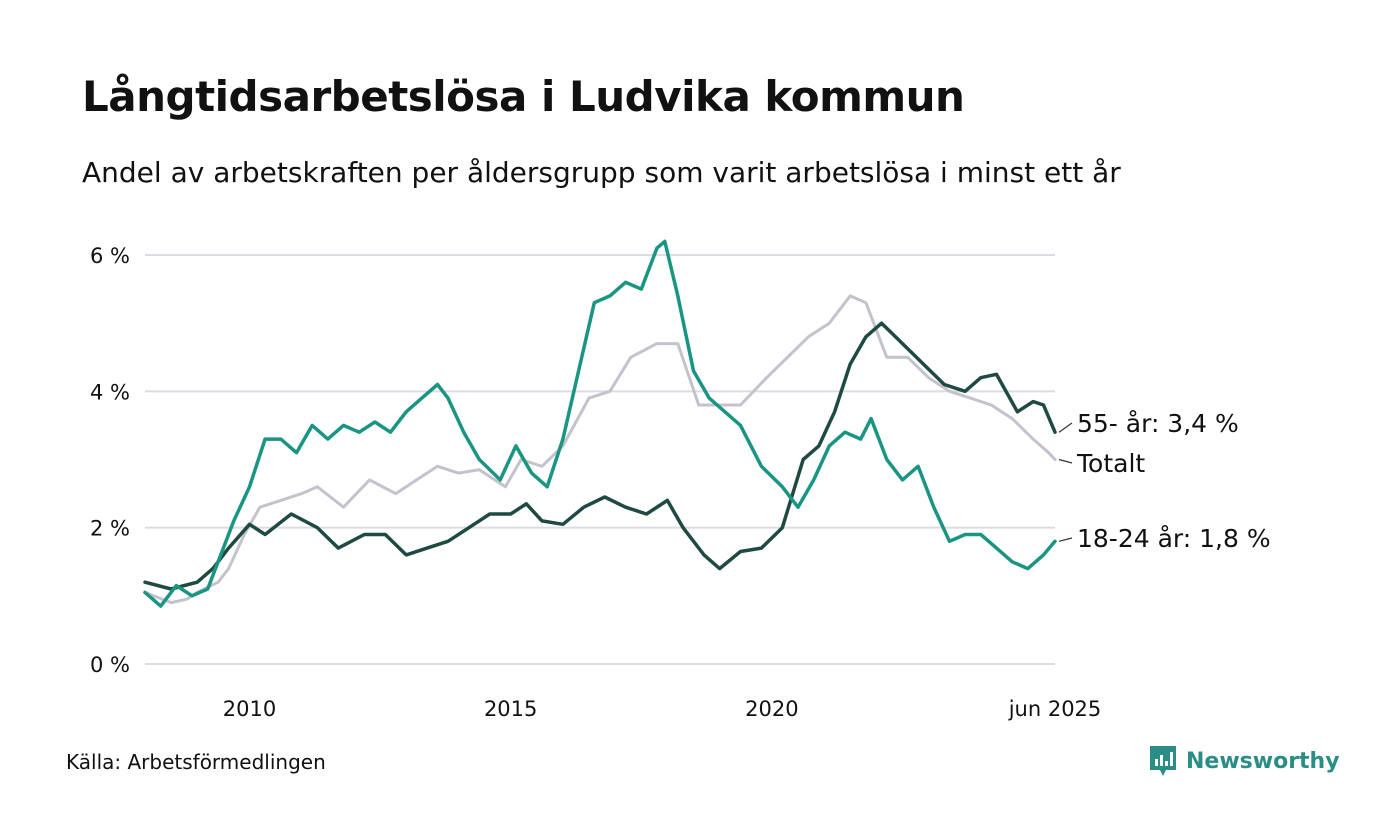 This screenshot has height=840, width=1400. I want to click on y-tick-label: 4 %, so click(110, 392).